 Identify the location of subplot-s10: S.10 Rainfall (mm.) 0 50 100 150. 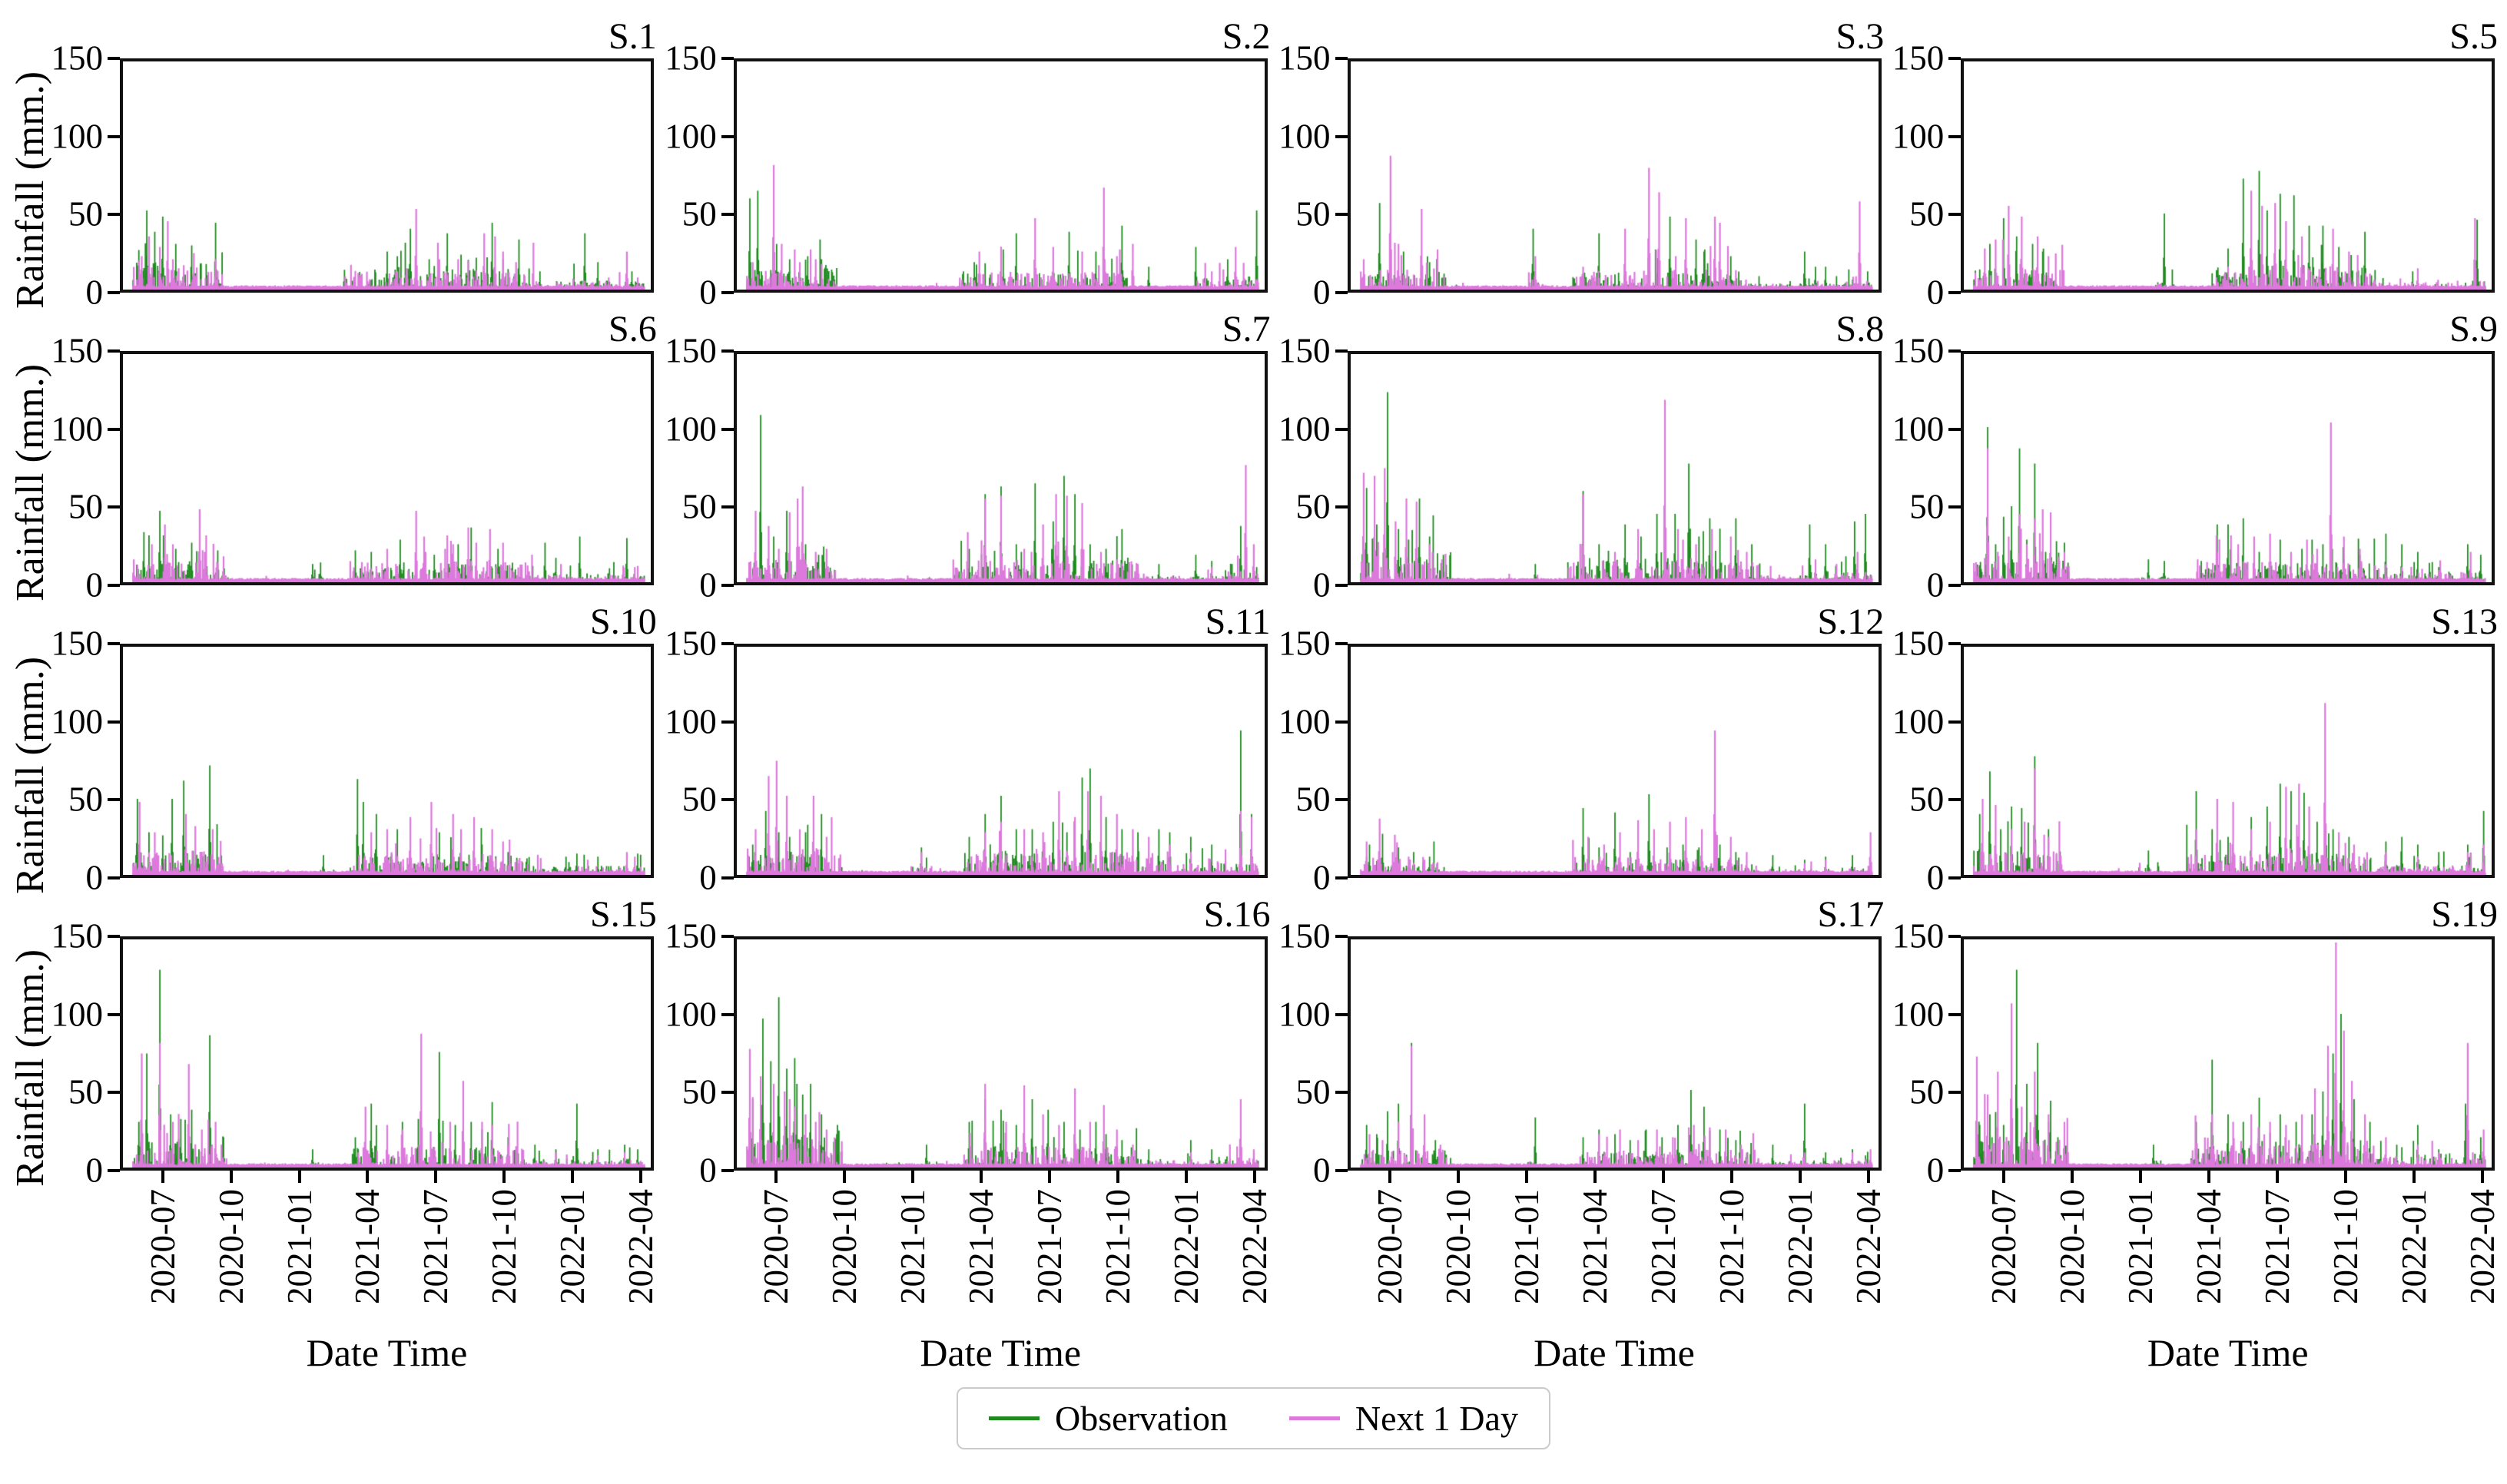
(333, 748).